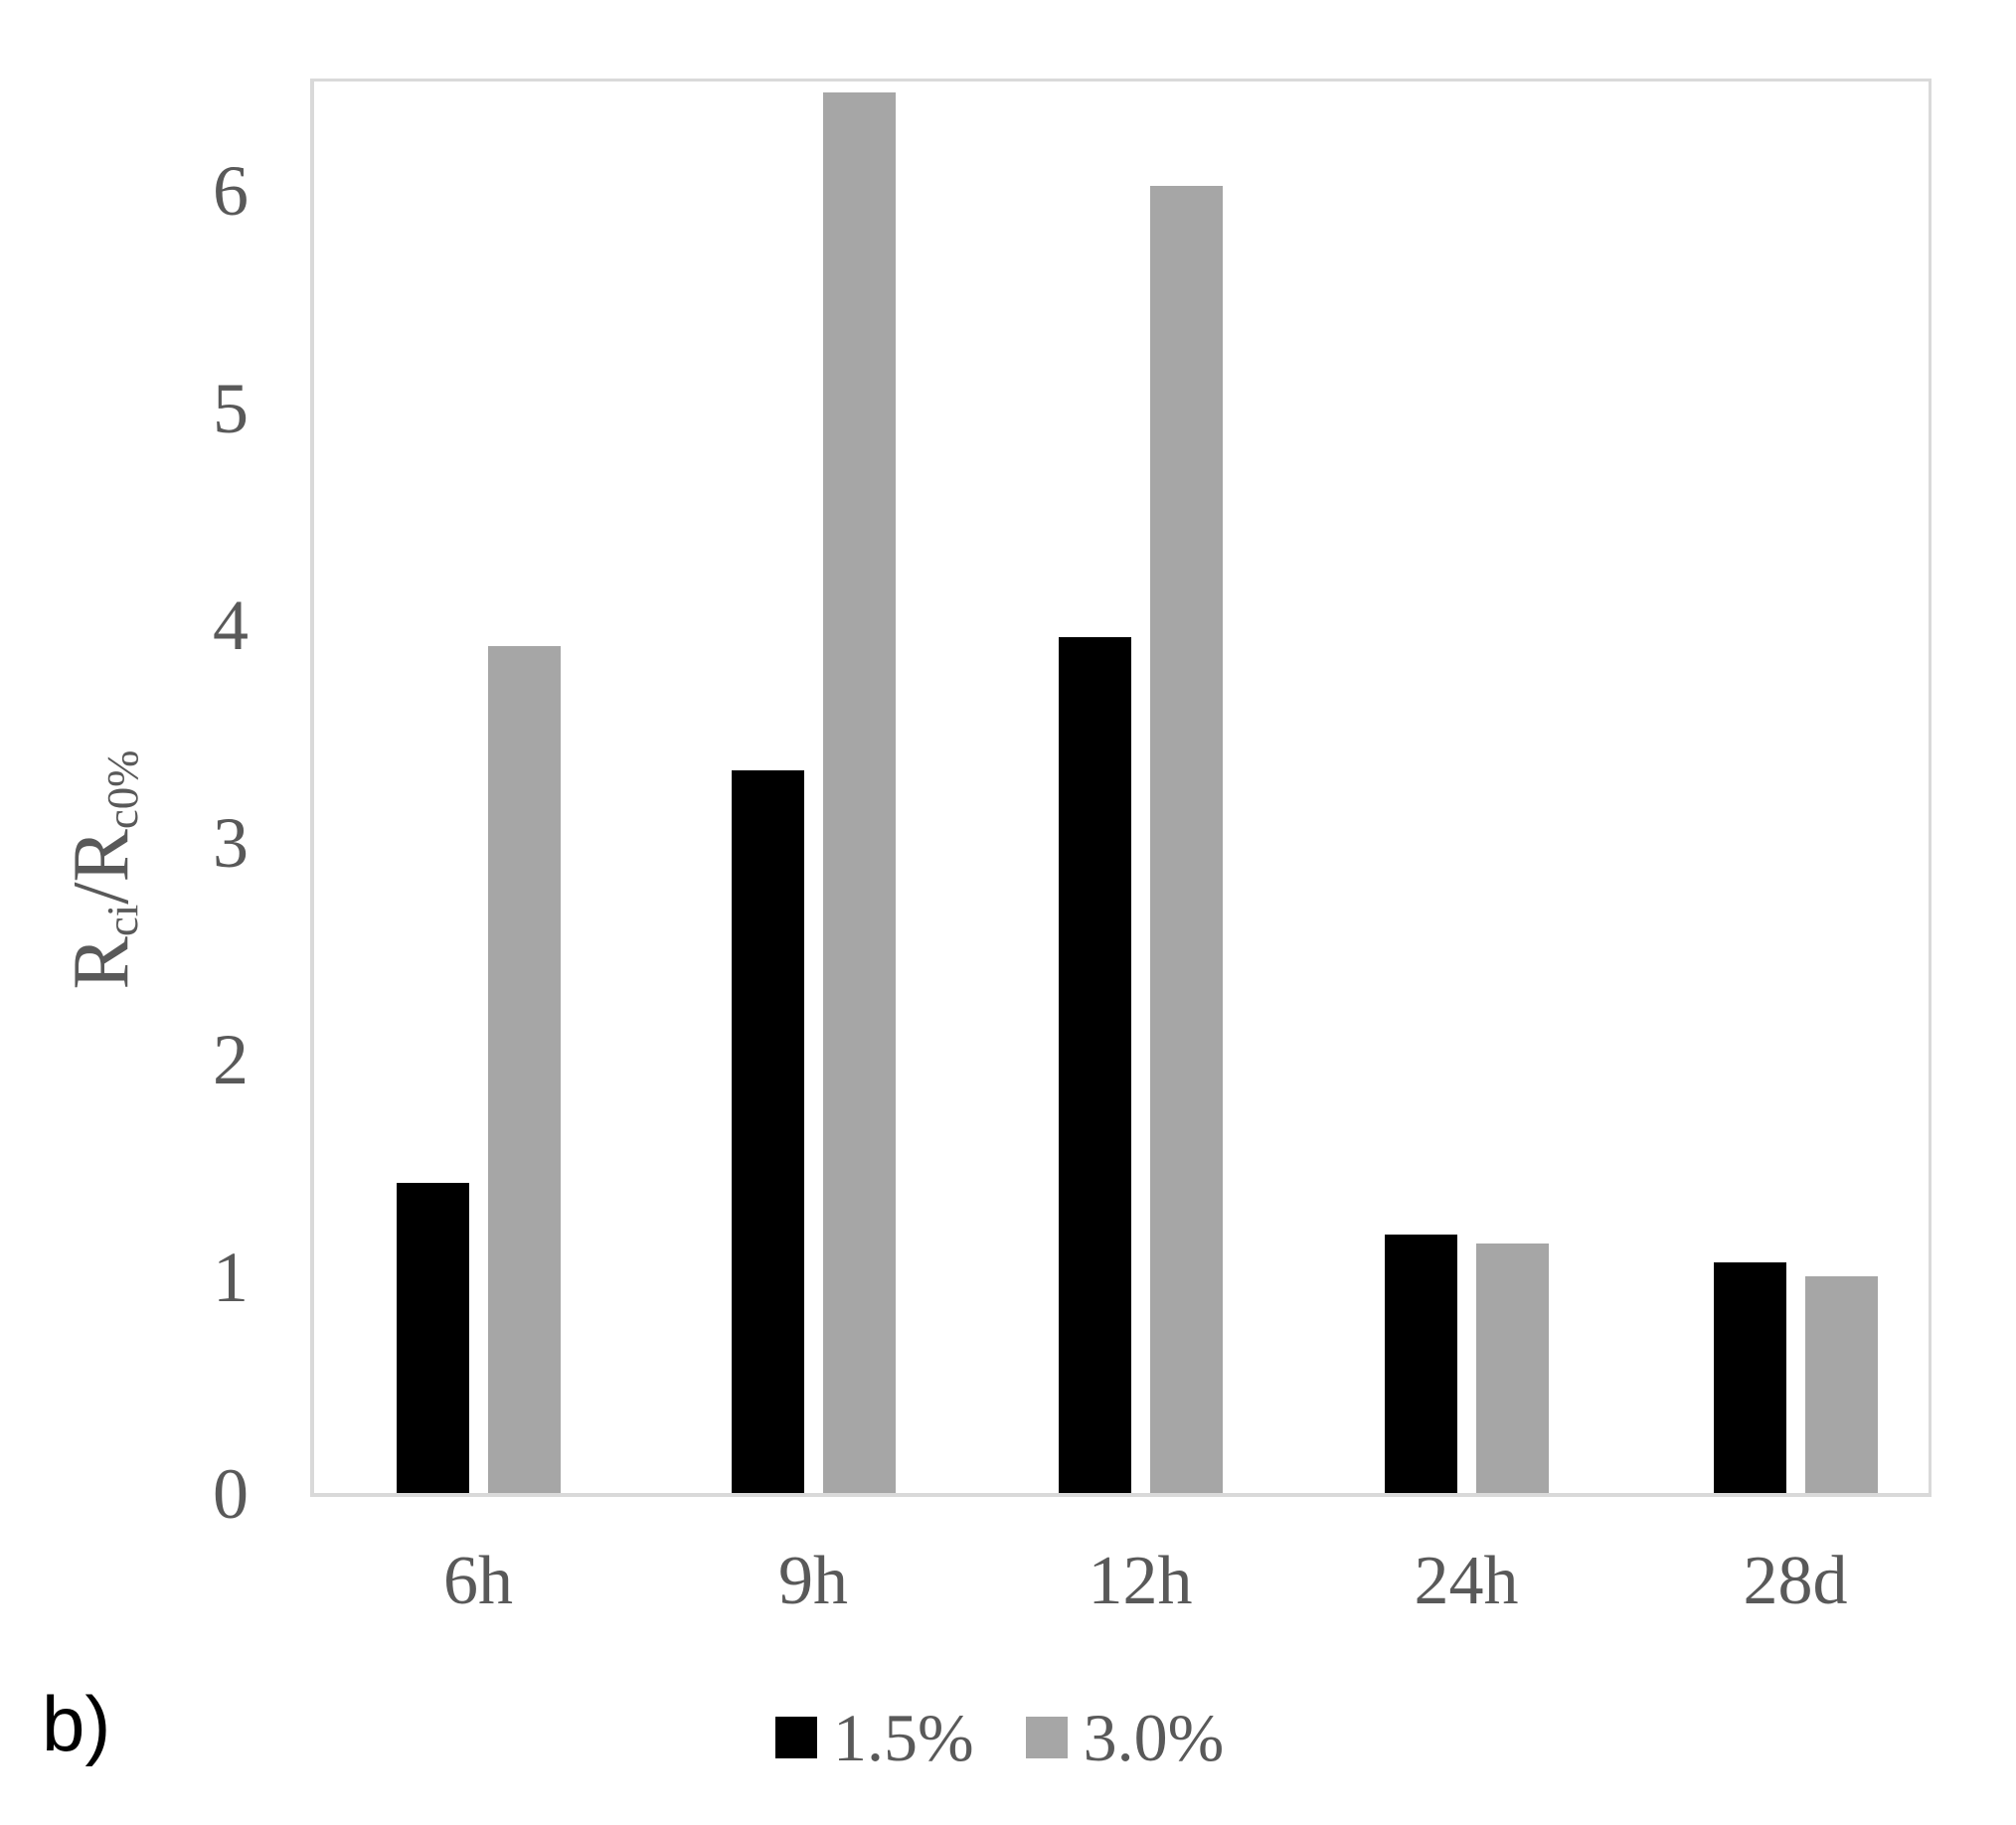 This screenshot has width=2016, height=1825. What do you see at coordinates (478, 1581) in the screenshot?
I see `x-category-label-6h: 6h` at bounding box center [478, 1581].